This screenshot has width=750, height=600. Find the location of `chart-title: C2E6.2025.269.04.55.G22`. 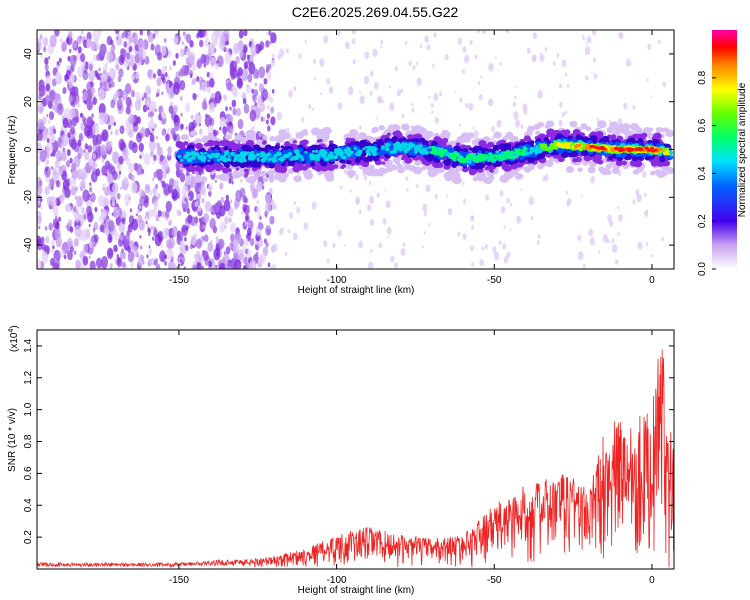

chart-title: C2E6.2025.269.04.55.G22 is located at coordinates (375, 12).